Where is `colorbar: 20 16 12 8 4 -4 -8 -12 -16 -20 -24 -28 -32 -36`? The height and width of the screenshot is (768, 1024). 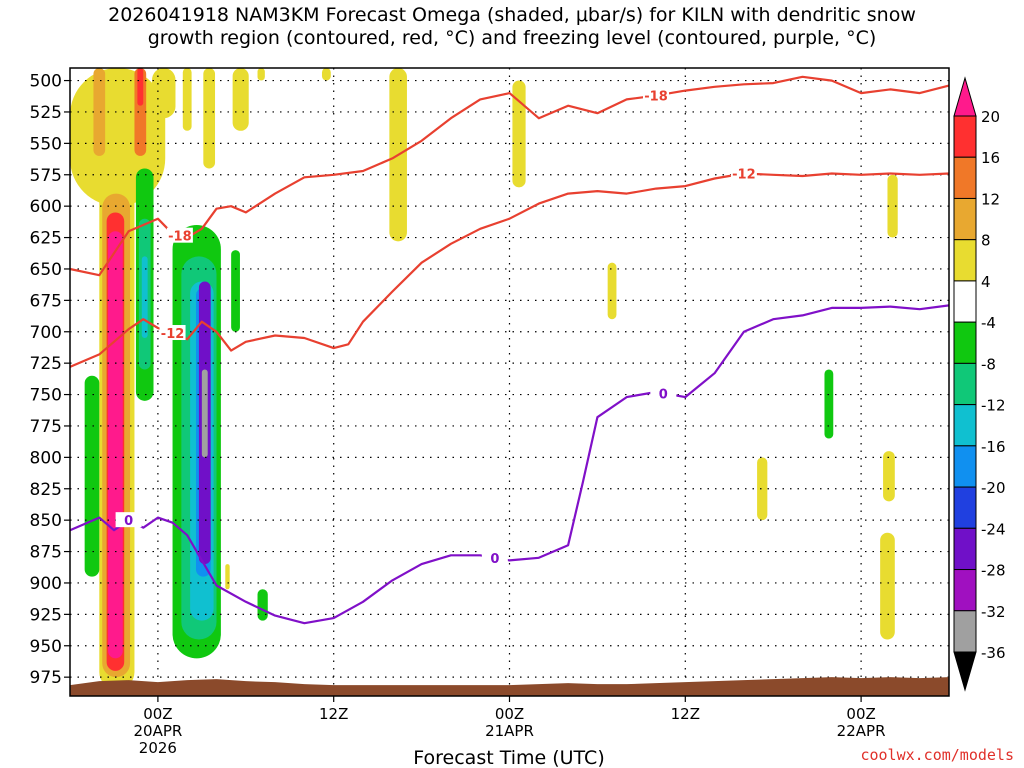 colorbar: 20 16 12 8 4 -4 -8 -12 -16 -20 -24 -28 -32 -36 is located at coordinates (979, 384).